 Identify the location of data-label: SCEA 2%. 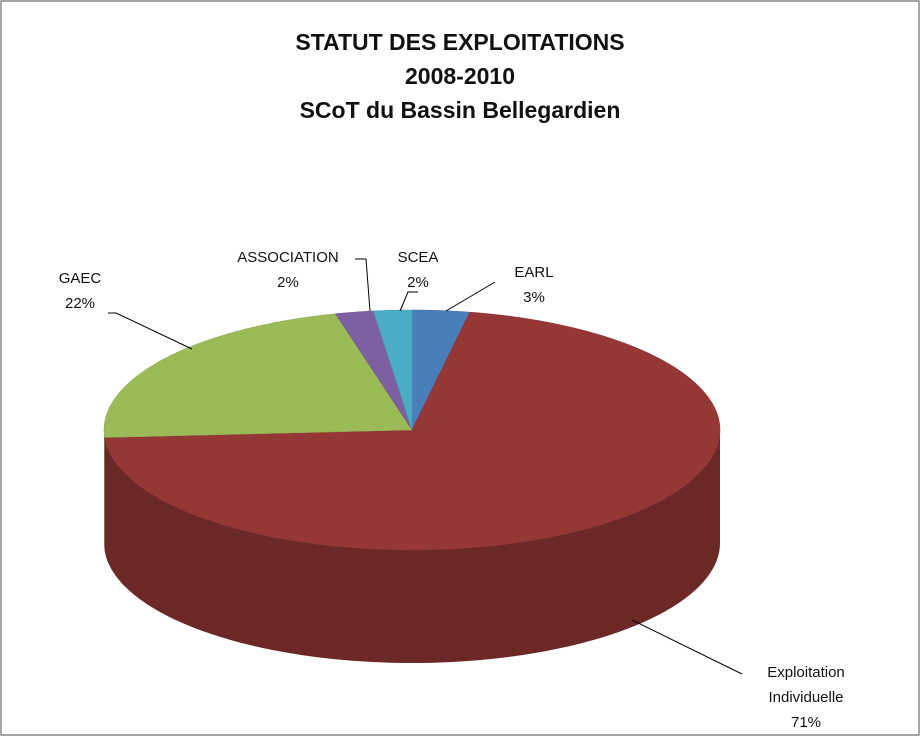
(418, 270).